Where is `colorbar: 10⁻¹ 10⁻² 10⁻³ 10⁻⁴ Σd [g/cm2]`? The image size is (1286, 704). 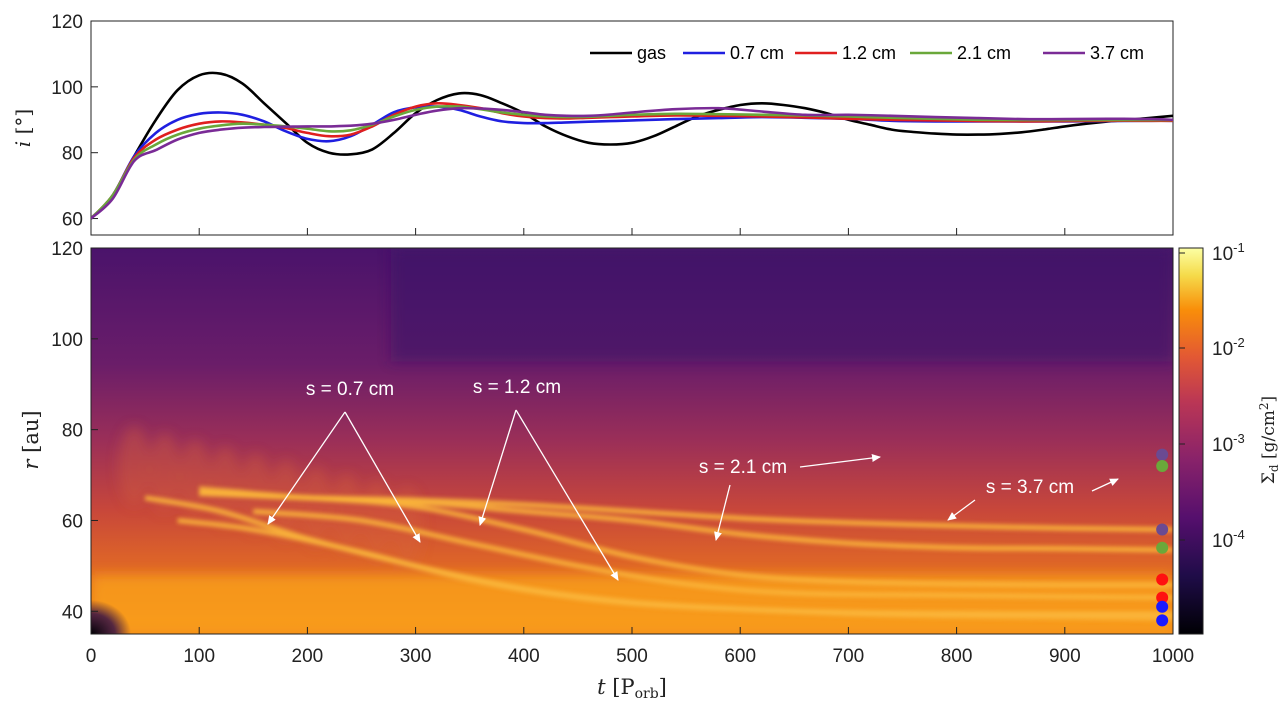 colorbar: 10⁻¹ 10⁻² 10⁻³ 10⁻⁴ Σd [g/cm2] is located at coordinates (1229, 437).